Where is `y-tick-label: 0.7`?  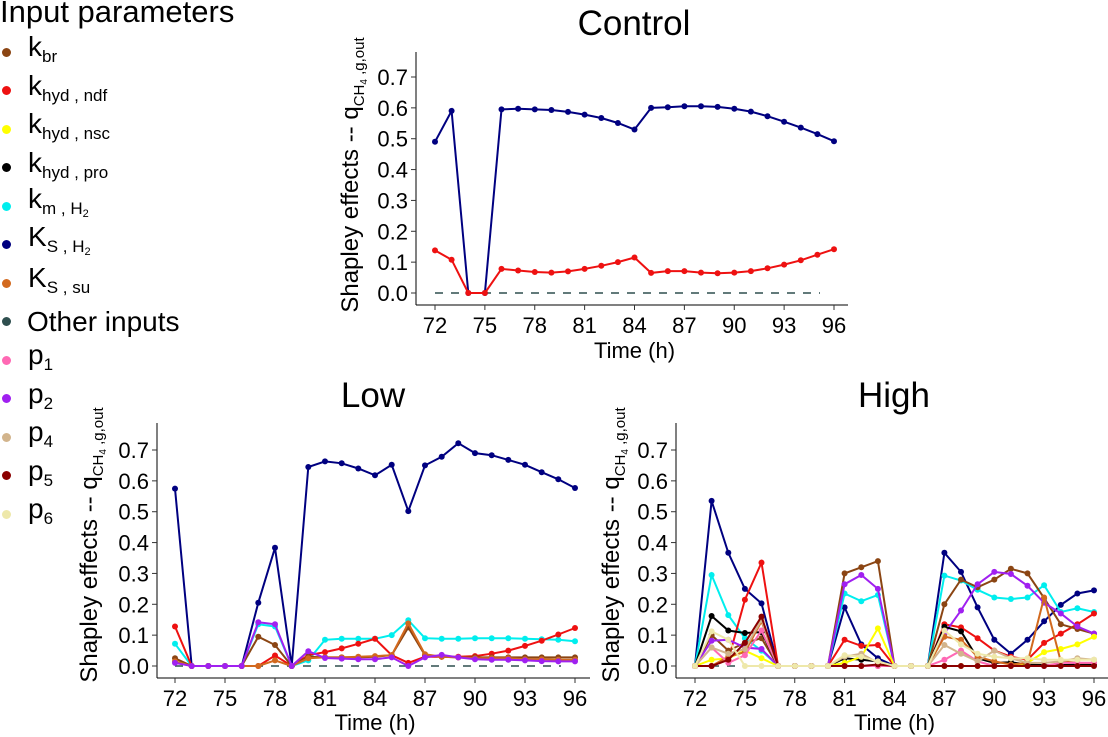 y-tick-label: 0.7 is located at coordinates (652, 450).